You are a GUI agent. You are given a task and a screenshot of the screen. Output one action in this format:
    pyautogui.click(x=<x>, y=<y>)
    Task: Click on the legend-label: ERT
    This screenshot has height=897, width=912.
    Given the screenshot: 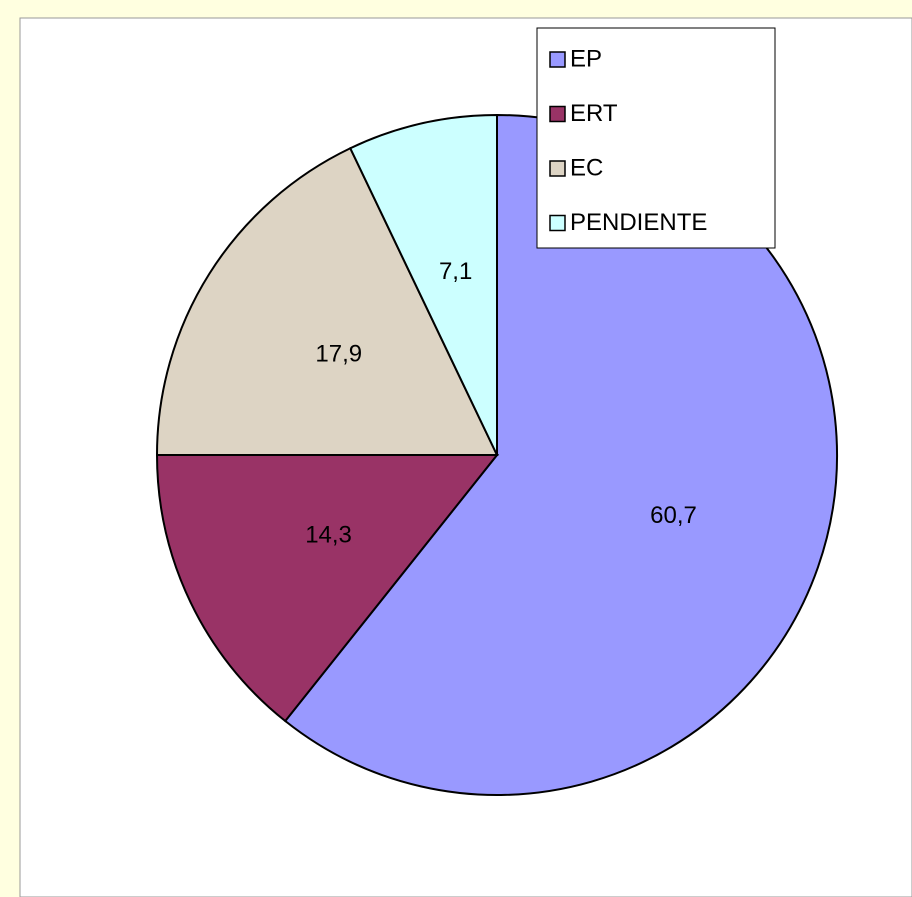 What is the action you would take?
    pyautogui.click(x=594, y=113)
    